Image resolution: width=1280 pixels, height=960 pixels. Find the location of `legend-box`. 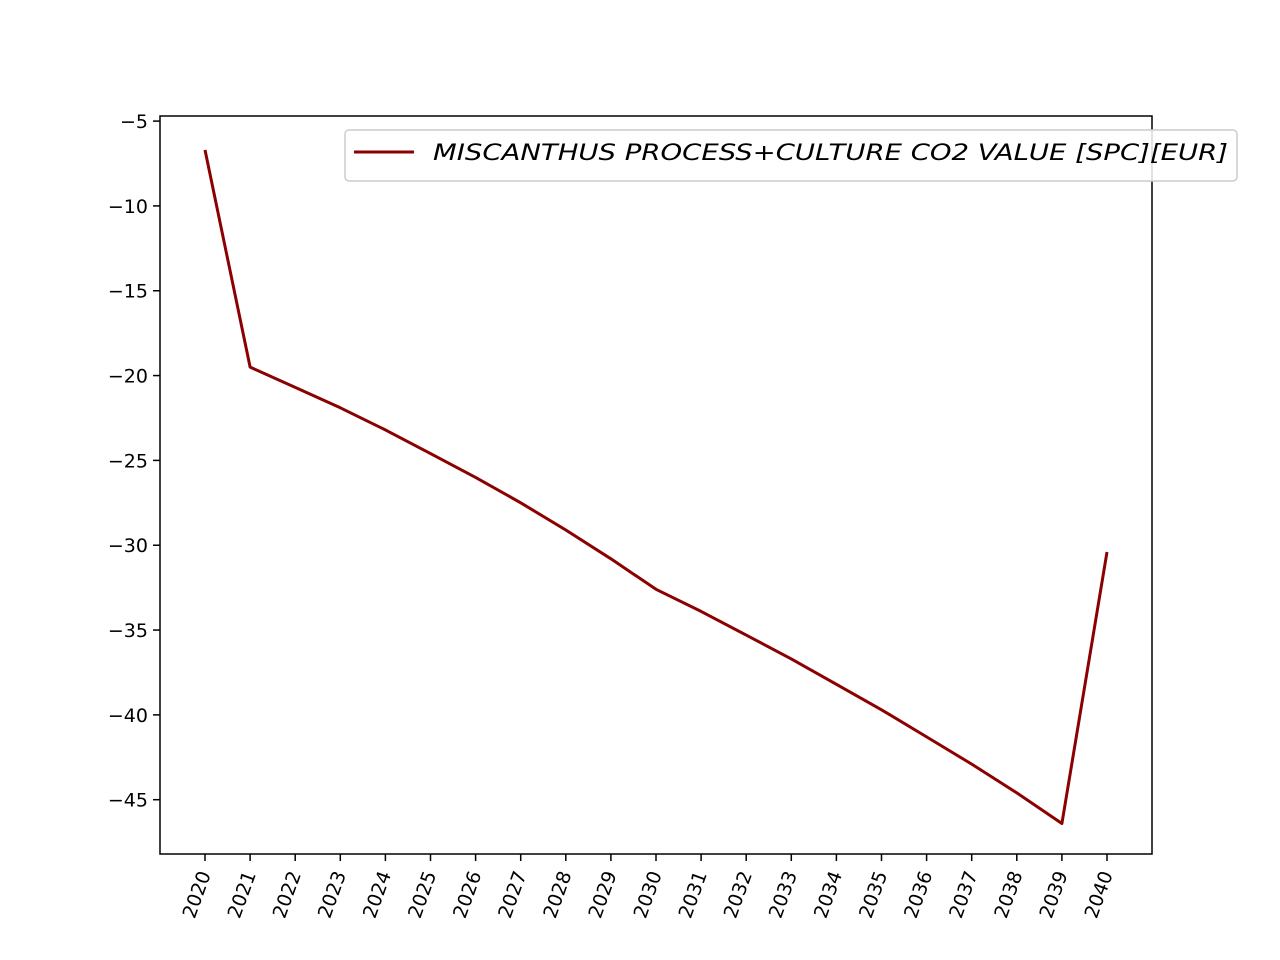

legend-box is located at coordinates (791, 155).